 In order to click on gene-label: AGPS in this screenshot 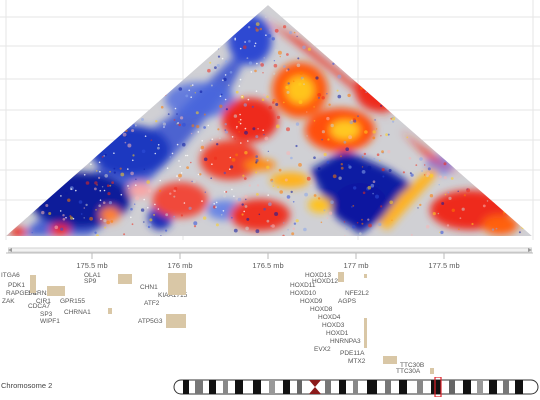, I will do `click(347, 301)`.